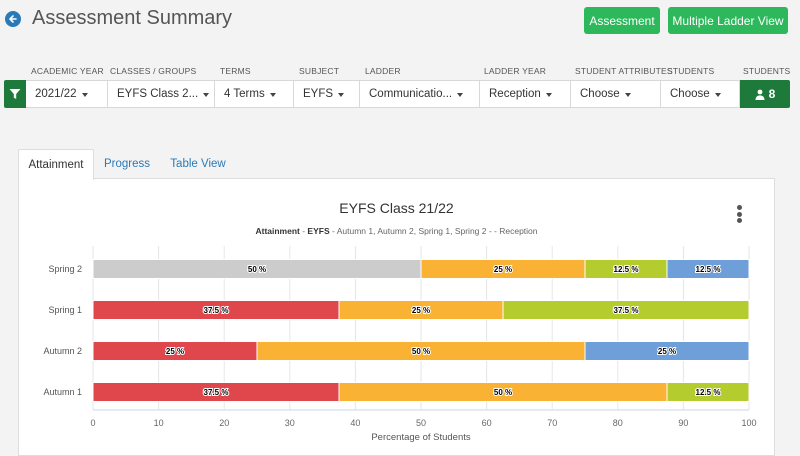 This screenshot has height=456, width=800. I want to click on label-students-count: STUDENTS, so click(767, 71).